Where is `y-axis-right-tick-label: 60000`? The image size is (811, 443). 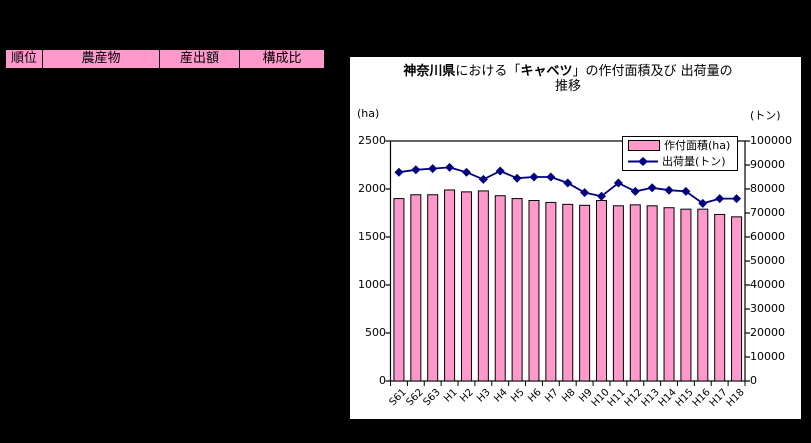 y-axis-right-tick-label: 60000 is located at coordinates (767, 236).